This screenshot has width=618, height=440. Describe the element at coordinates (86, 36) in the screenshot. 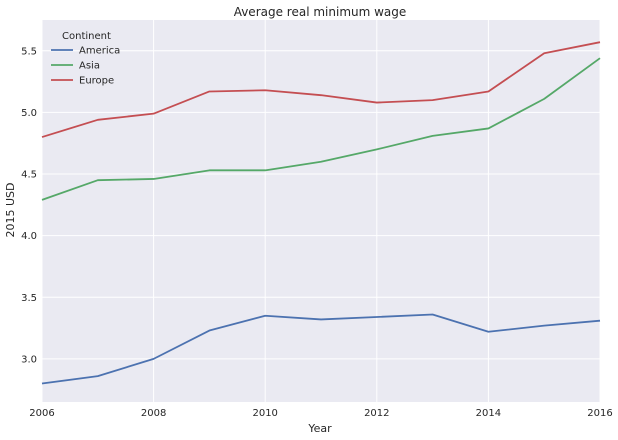

I see `legend-title: Continent` at that location.